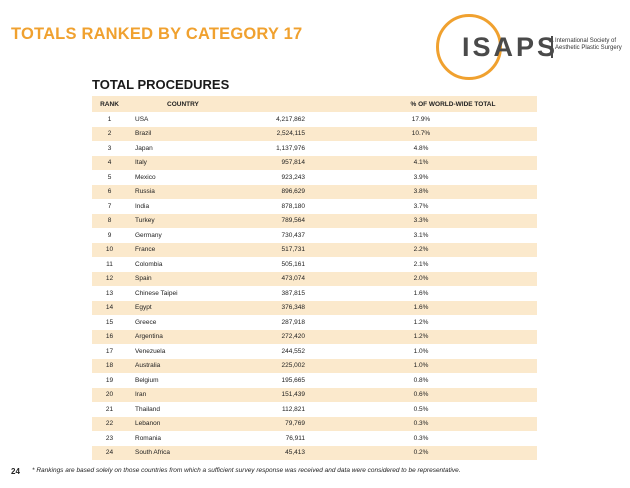 The image size is (630, 488). I want to click on cell-pct: 4.1%, so click(421, 163).